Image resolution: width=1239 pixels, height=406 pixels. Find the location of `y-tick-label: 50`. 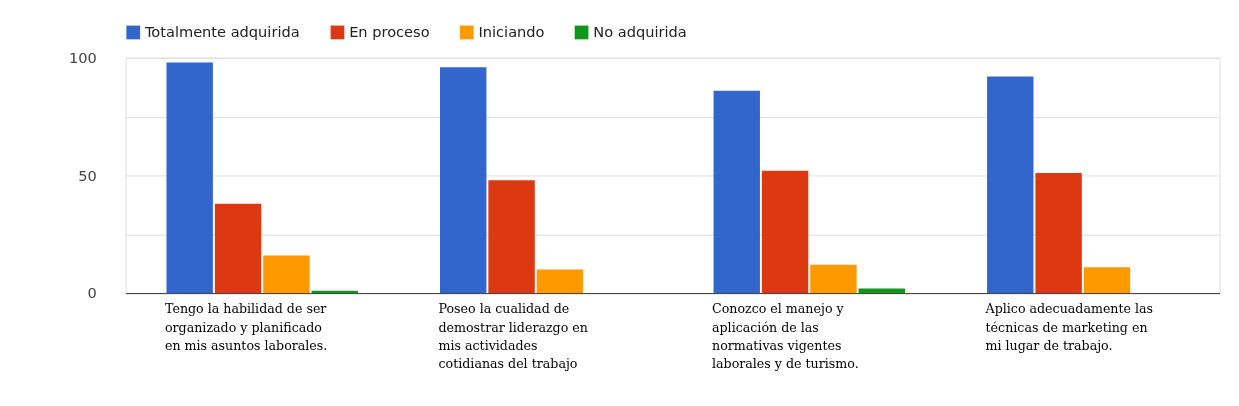

y-tick-label: 50 is located at coordinates (87, 175).